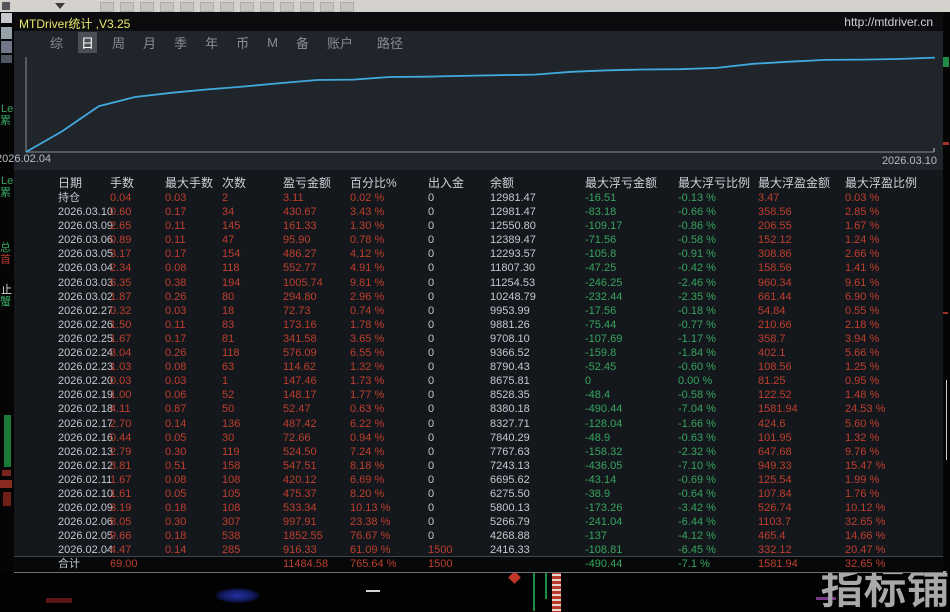 This screenshot has height=612, width=950. What do you see at coordinates (772, 353) in the screenshot?
I see `cell: 402.1` at bounding box center [772, 353].